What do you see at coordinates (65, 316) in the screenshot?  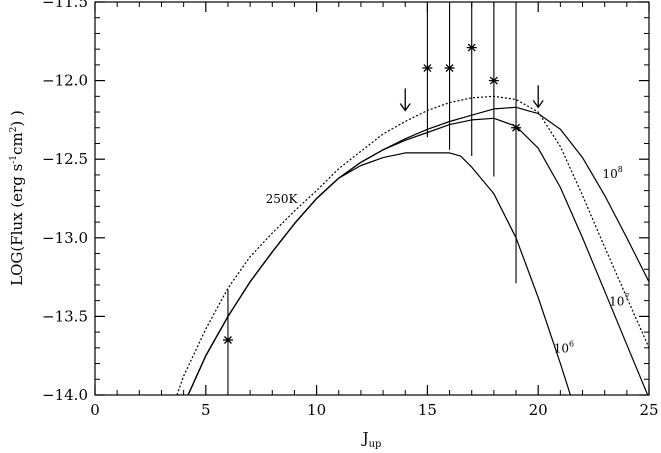 I see `y-tick-label: −13.5` at bounding box center [65, 316].